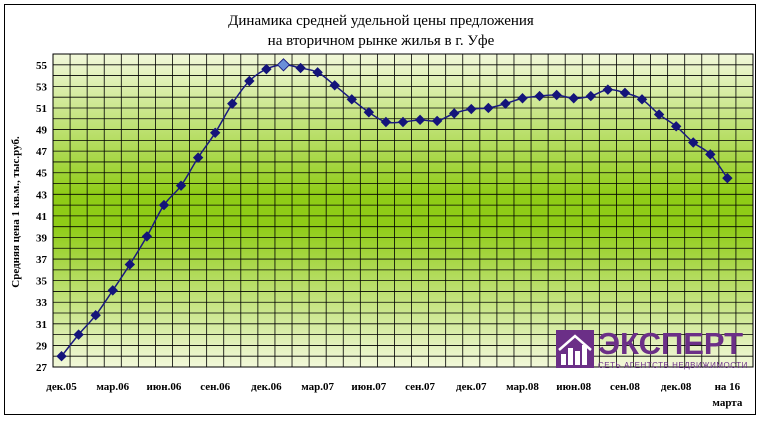 The width and height of the screenshot is (762, 421). Describe the element at coordinates (368, 387) in the screenshot. I see `x-tick-label: июн.07` at that location.